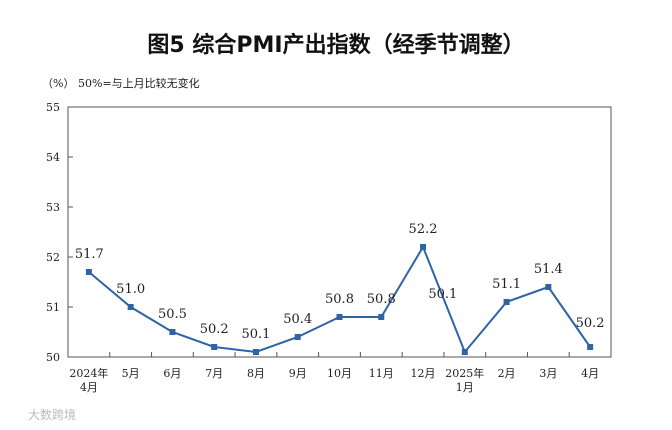 This screenshot has height=430, width=672. I want to click on data-label: 51.7, so click(89, 254).